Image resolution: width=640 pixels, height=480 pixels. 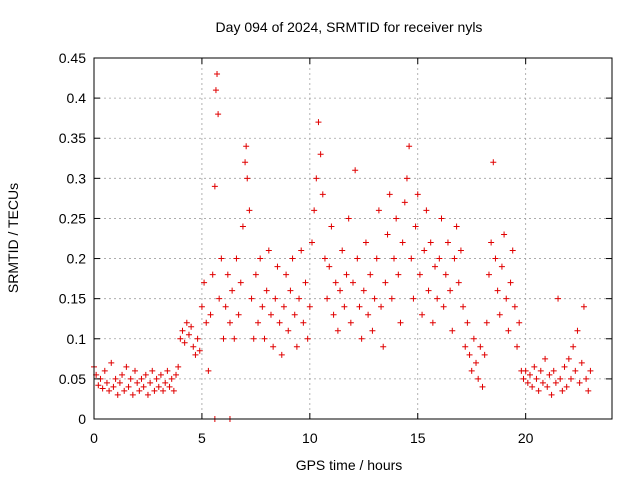 What do you see at coordinates (526, 438) in the screenshot?
I see `x-tick-label: 20` at bounding box center [526, 438].